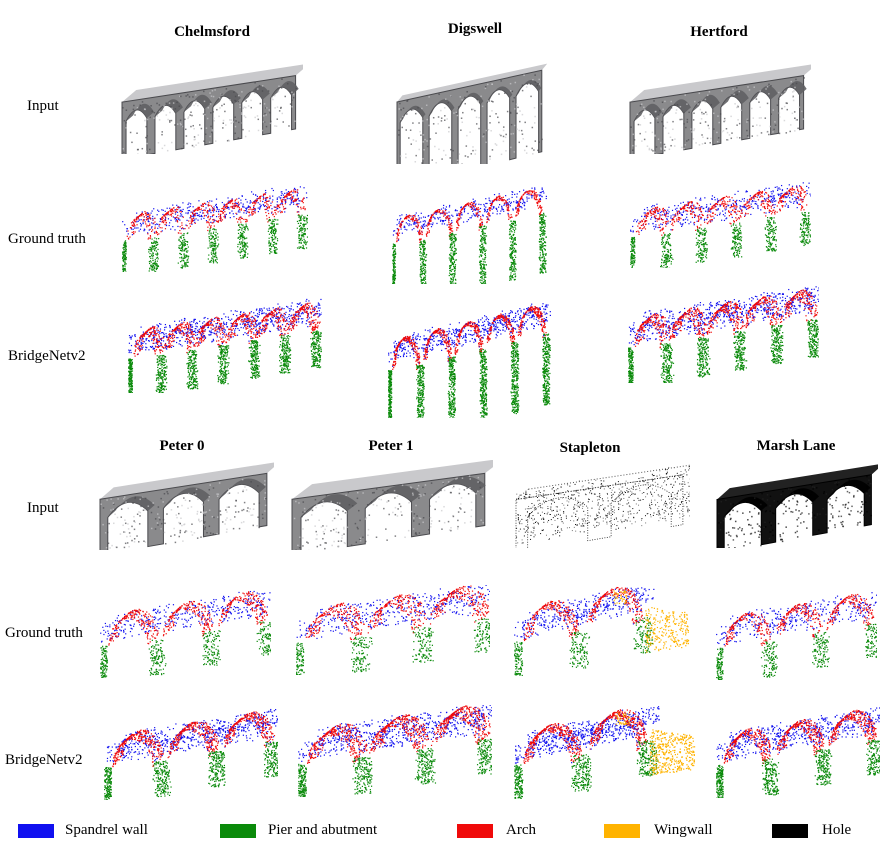 This screenshot has width=883, height=854. I want to click on column-header-peter-0: Peter 0, so click(181, 446).